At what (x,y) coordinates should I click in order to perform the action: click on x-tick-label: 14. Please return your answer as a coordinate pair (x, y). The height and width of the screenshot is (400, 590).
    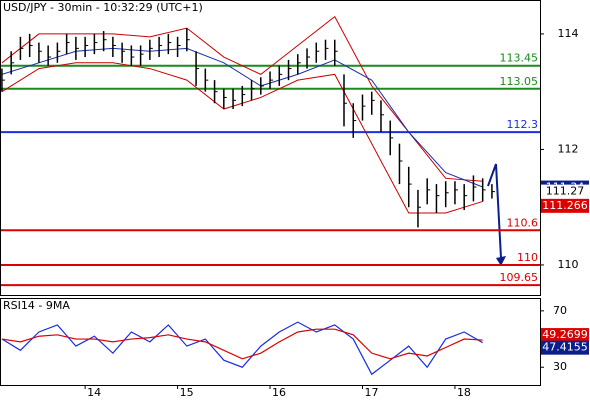
    Looking at the image, I should click on (94, 392).